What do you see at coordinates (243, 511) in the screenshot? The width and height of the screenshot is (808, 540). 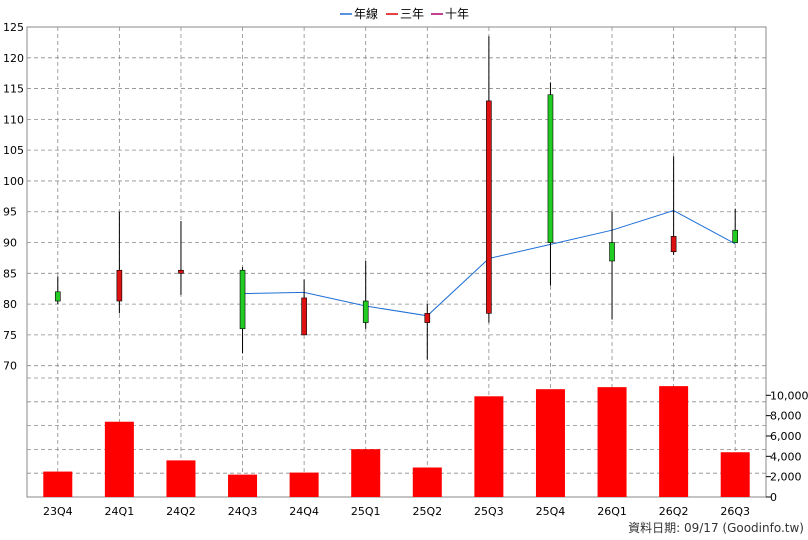 I see `x-tick-label: 24Q3` at bounding box center [243, 511].